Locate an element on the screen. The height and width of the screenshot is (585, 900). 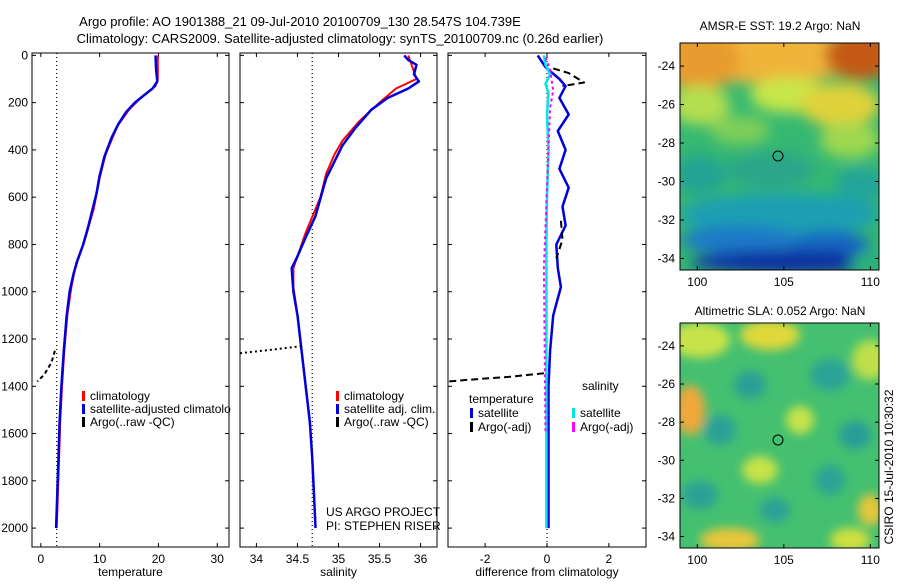
sla-map-image is located at coordinates (779, 435).